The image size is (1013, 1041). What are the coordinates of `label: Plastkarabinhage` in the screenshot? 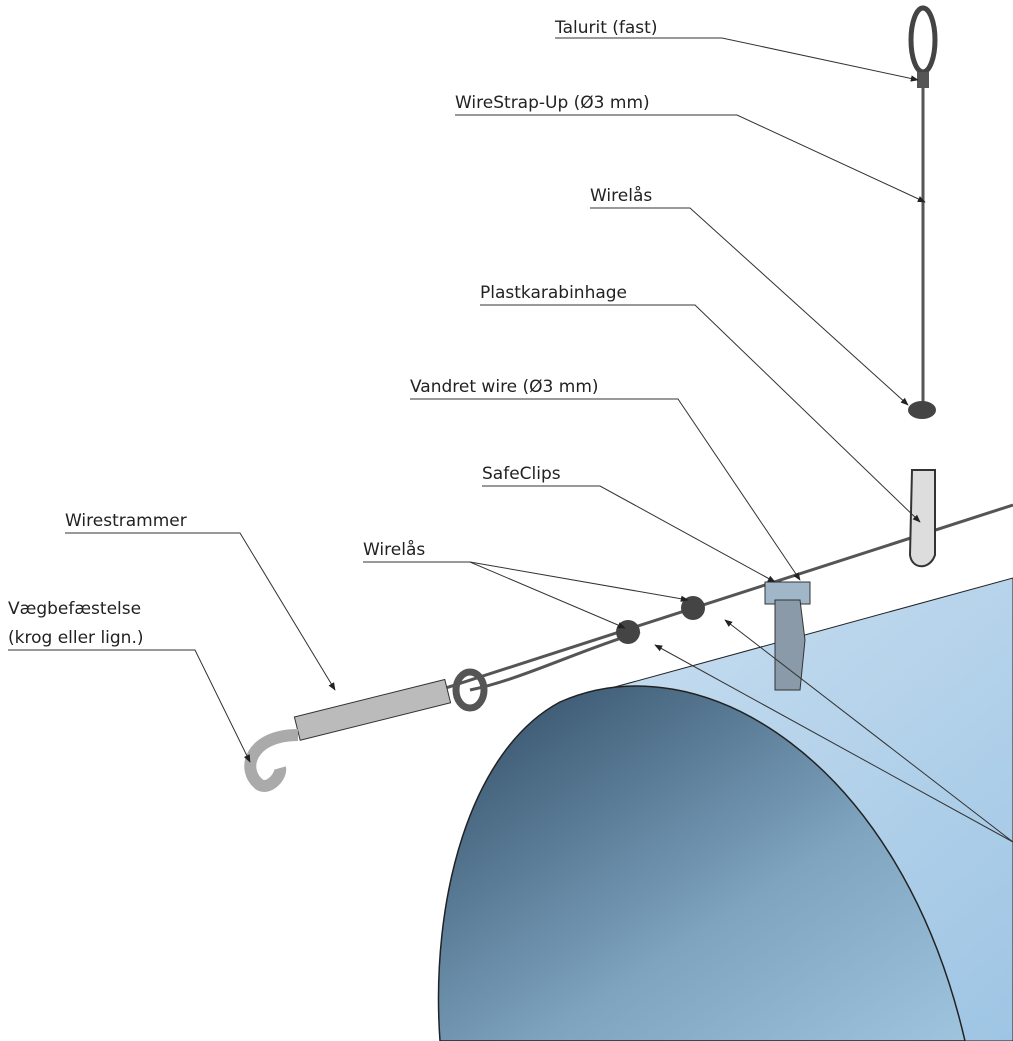 It's located at (553, 293).